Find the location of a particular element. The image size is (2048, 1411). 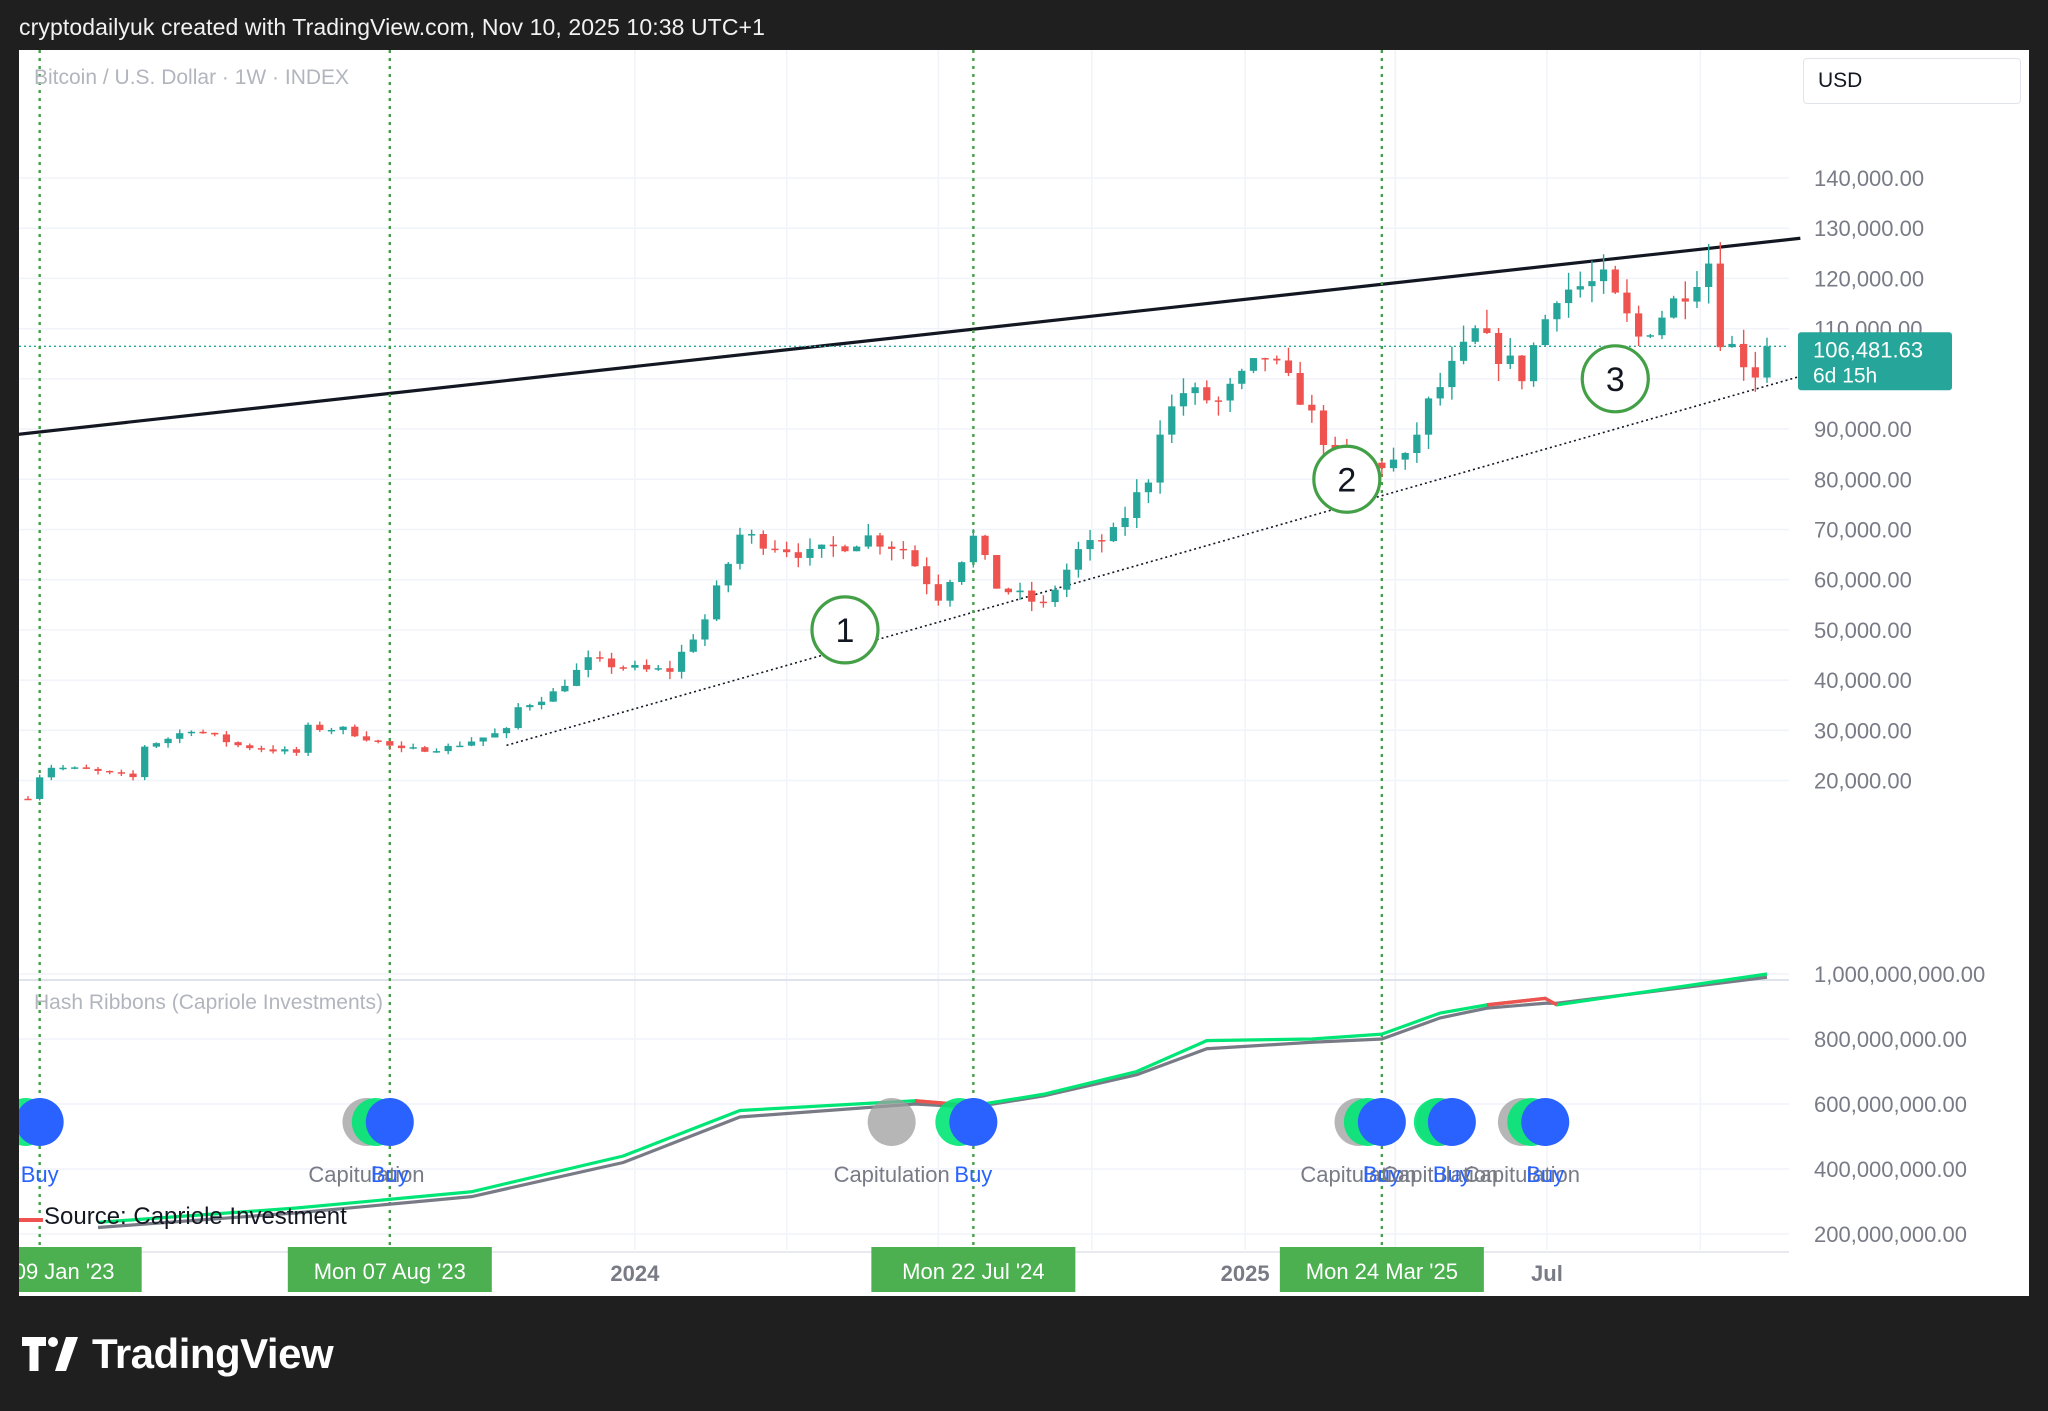

price-axis-tick: 40,000.00 is located at coordinates (1863, 680).